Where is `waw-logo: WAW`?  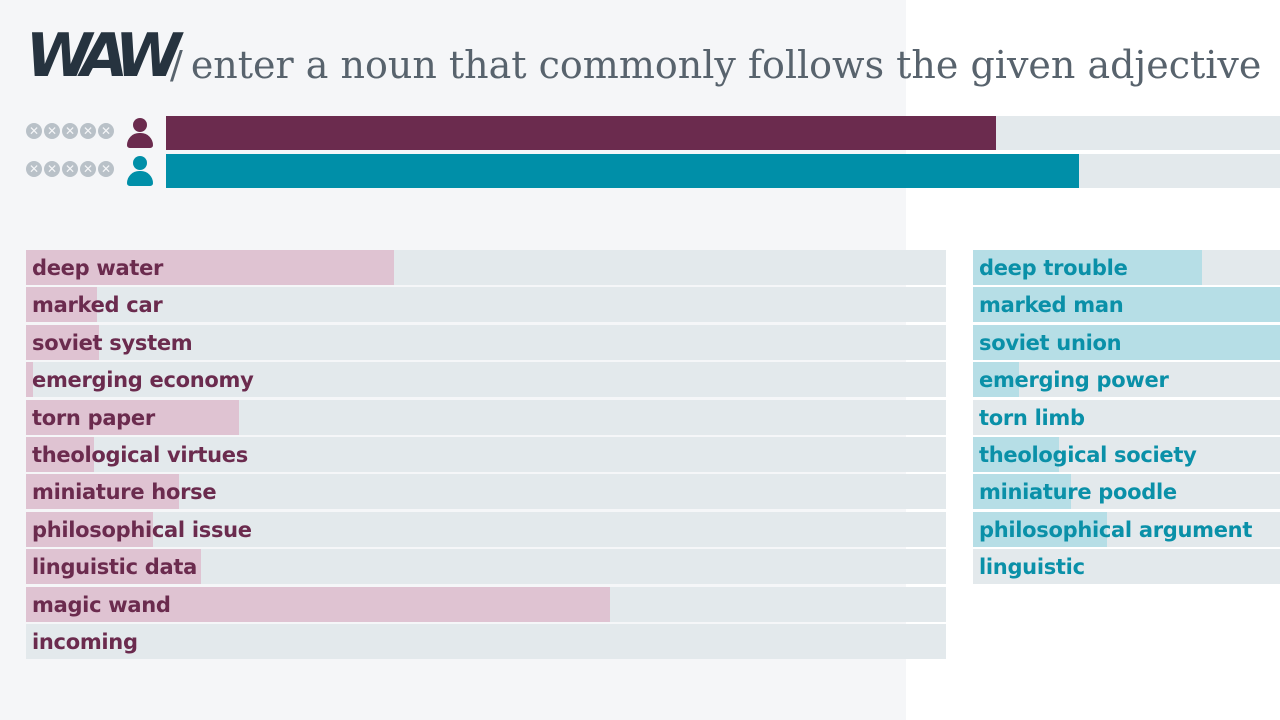
waw-logo: WAW is located at coordinates (99, 56).